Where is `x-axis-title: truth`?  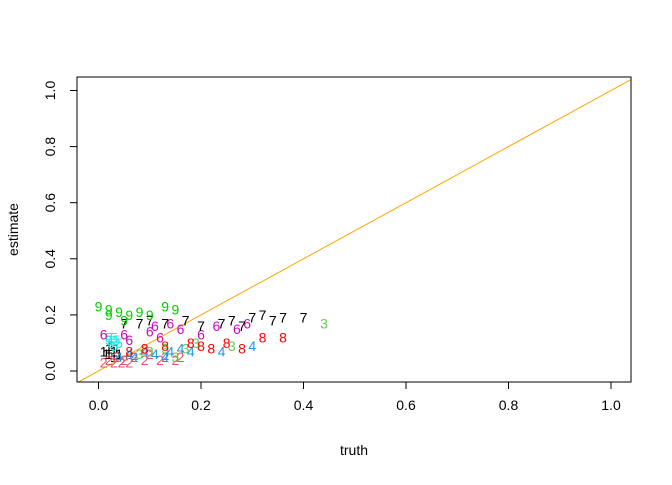 x-axis-title: truth is located at coordinates (354, 450).